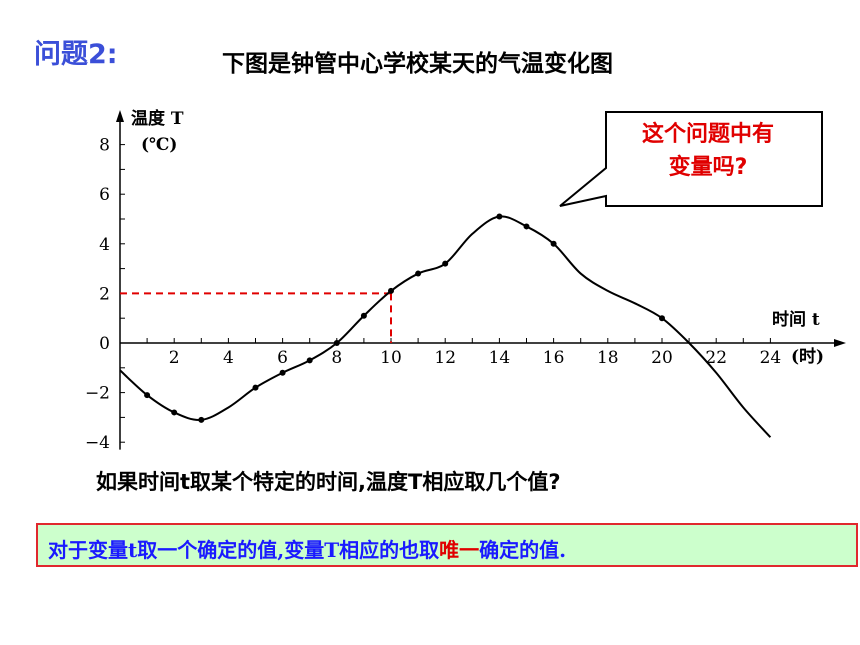 The height and width of the screenshot is (645, 860). I want to click on reference-lines, so click(256, 317).